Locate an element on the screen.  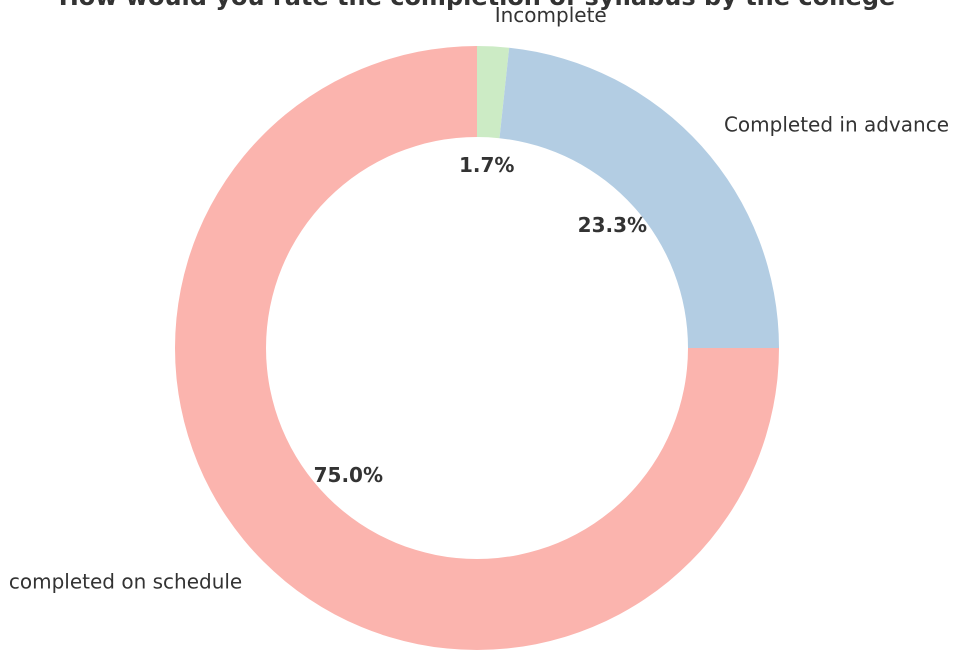
slice-label: Incomplete is located at coordinates (551, 15).